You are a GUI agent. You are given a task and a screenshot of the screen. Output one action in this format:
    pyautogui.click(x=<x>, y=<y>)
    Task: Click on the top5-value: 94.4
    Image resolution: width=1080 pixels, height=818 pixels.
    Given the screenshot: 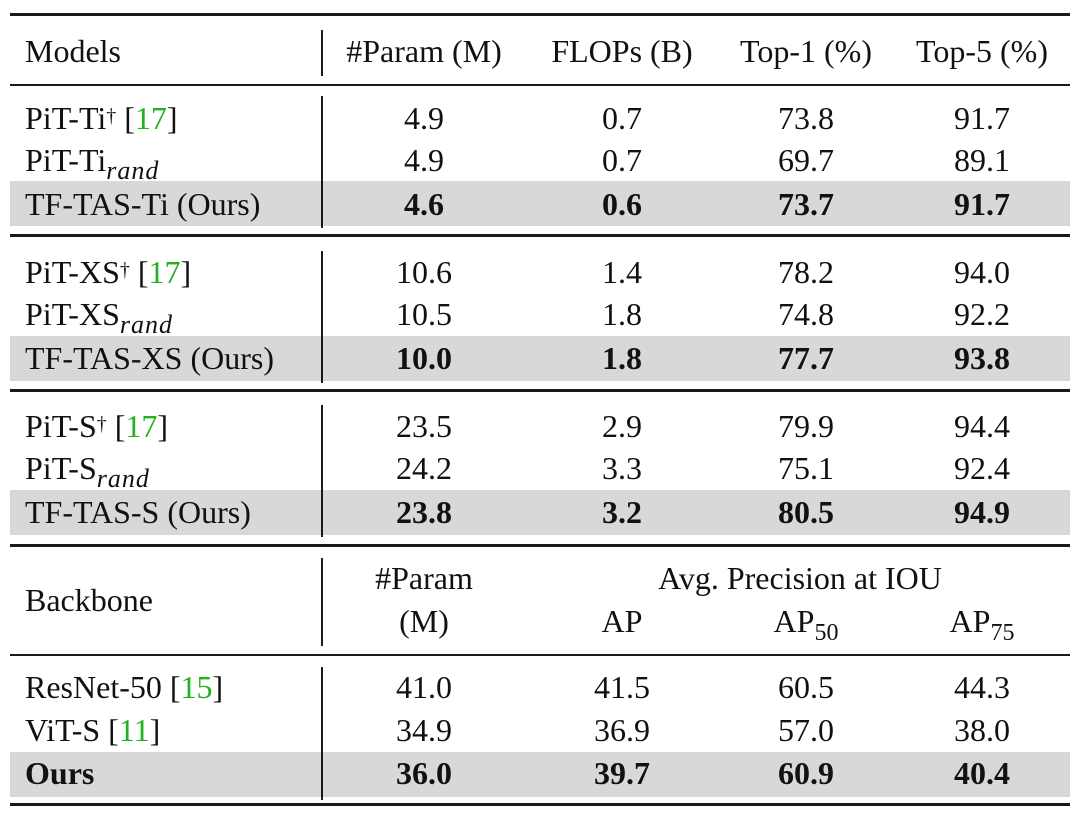 What is the action you would take?
    pyautogui.click(x=982, y=426)
    